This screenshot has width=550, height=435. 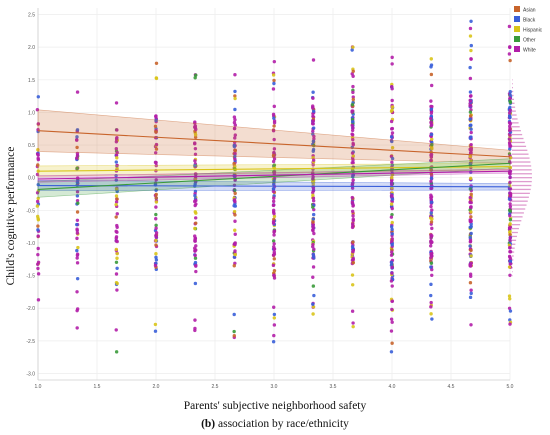 What do you see at coordinates (533, 31) in the screenshot?
I see `legend-label-hispanic: Hispanic` at bounding box center [533, 31].